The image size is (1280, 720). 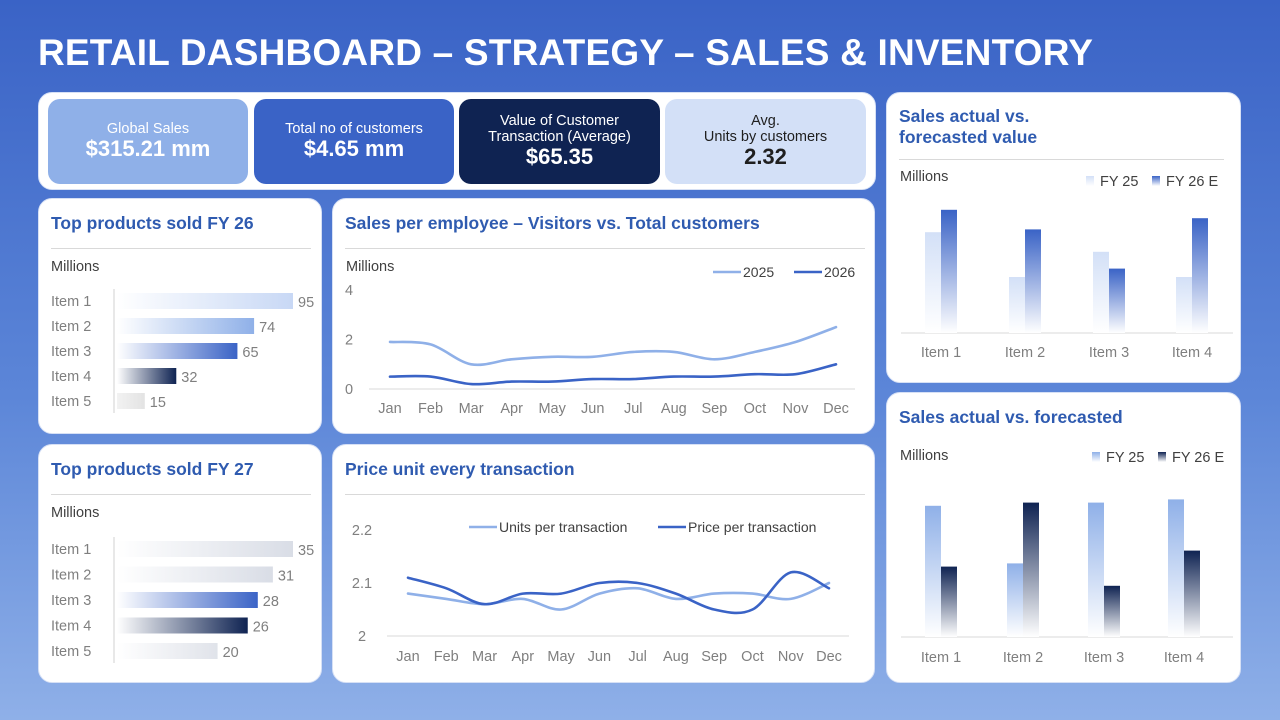 What do you see at coordinates (231, 653) in the screenshot?
I see `data-label: 20` at bounding box center [231, 653].